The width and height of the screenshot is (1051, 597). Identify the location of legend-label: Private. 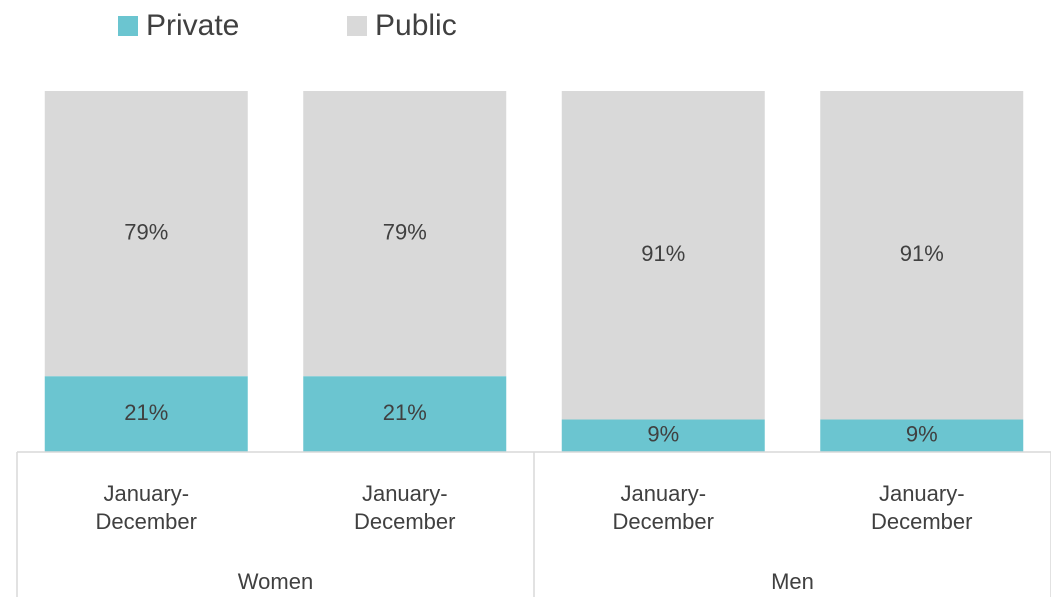
(192, 25).